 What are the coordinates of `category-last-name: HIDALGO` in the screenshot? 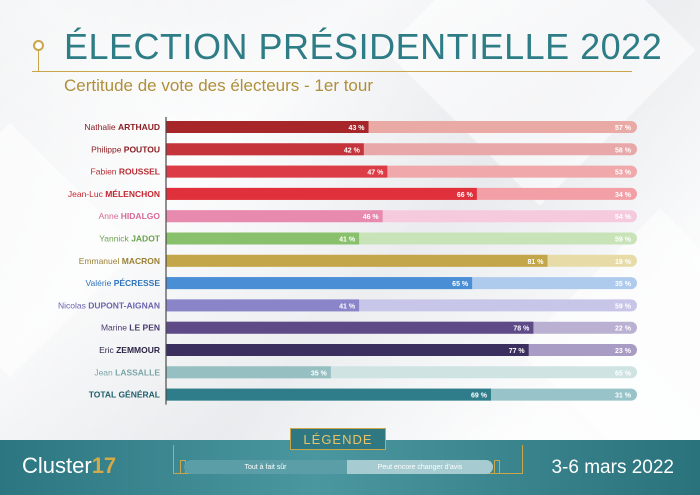 It's located at (141, 216).